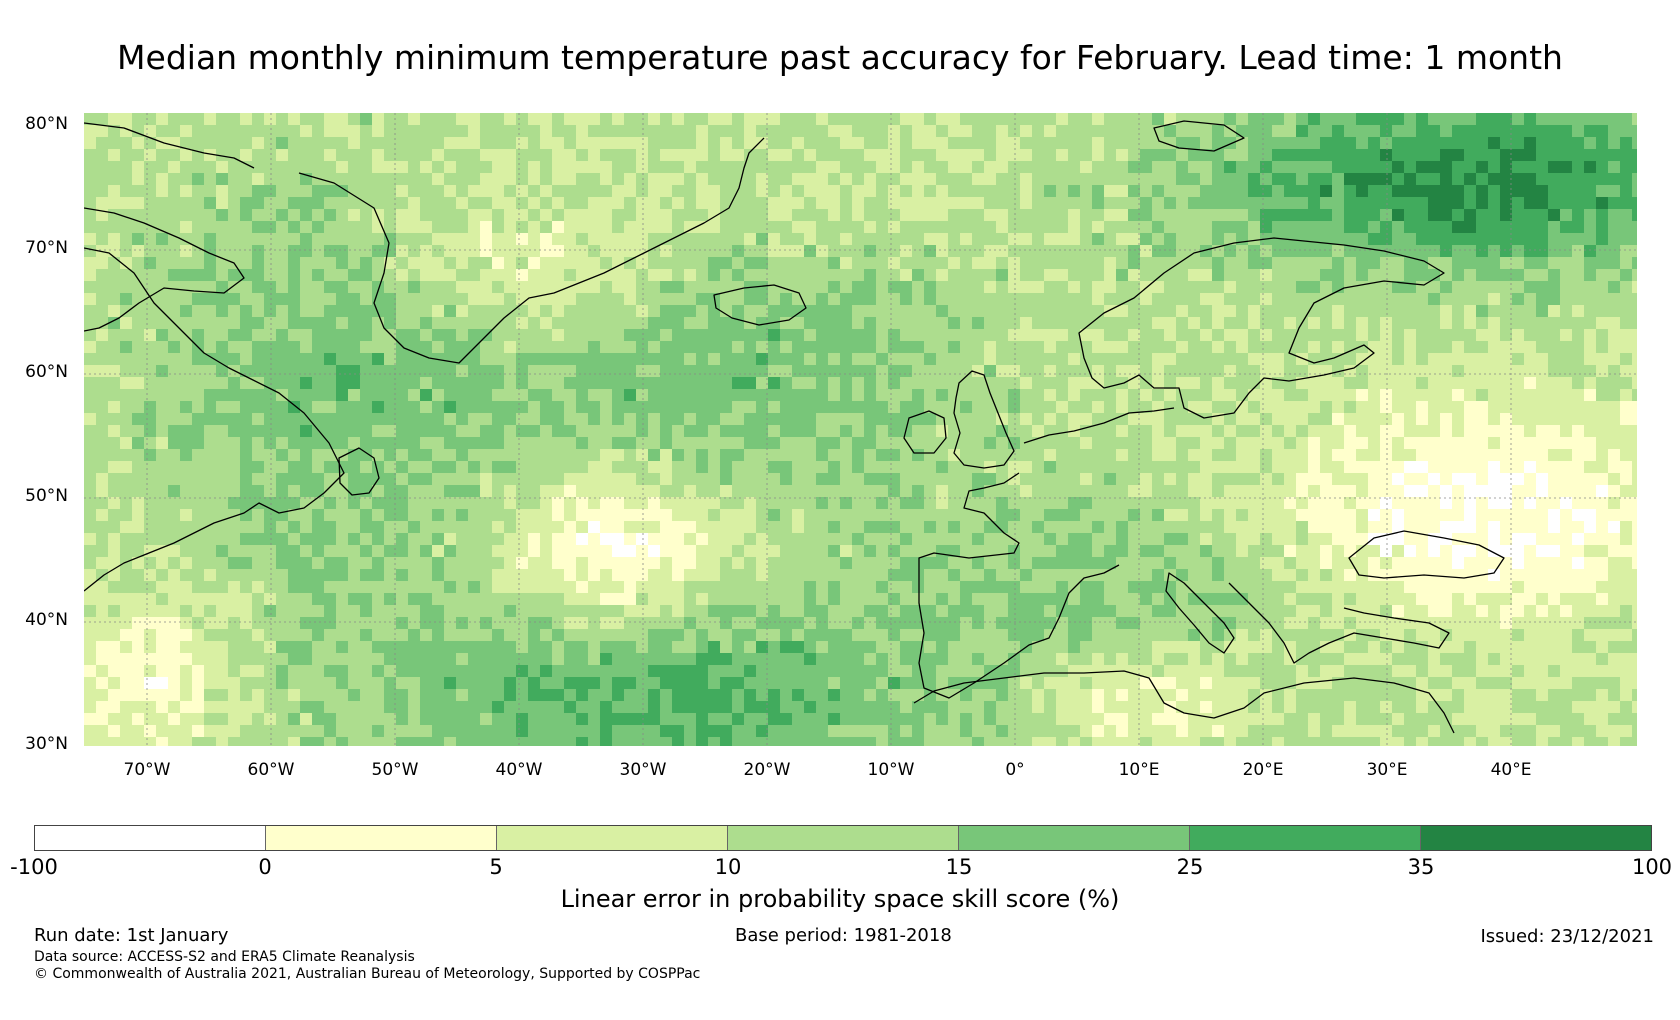  I want to click on lat-label-50n: 50°N, so click(46, 496).